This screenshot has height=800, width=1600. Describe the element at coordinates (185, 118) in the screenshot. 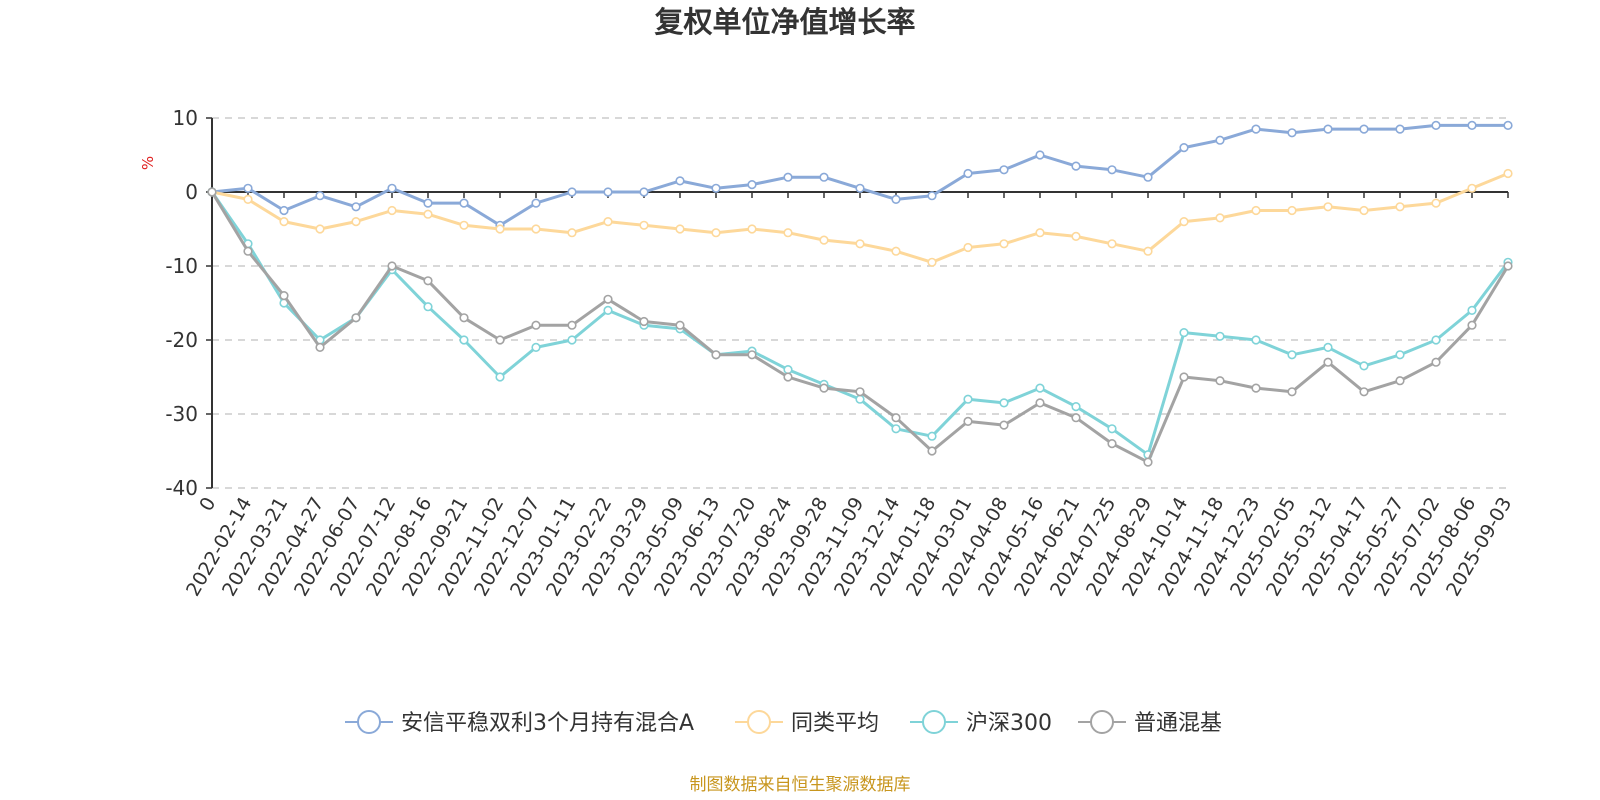

I see `y-tick-label: 10` at that location.